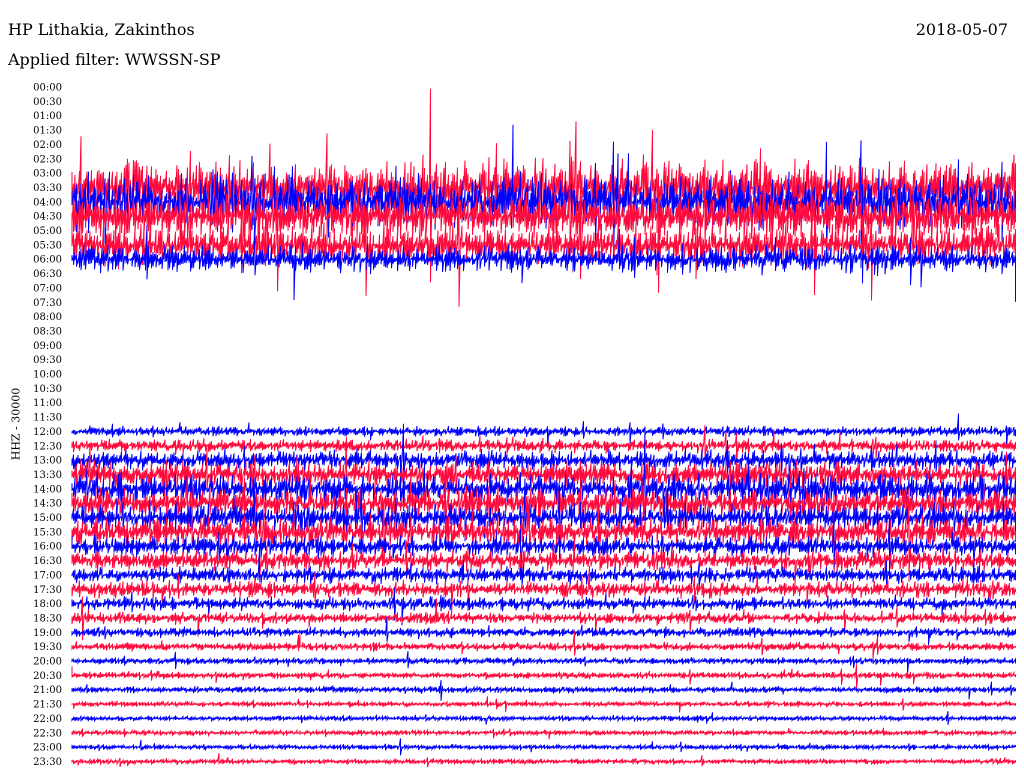 This screenshot has height=780, width=1024. I want to click on row-label-0830: 08:30, so click(47, 331).